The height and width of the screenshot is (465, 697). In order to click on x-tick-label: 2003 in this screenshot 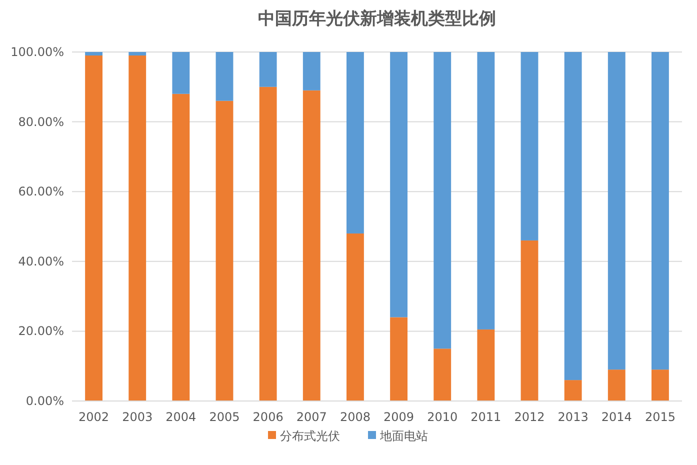, I will do `click(137, 417)`.